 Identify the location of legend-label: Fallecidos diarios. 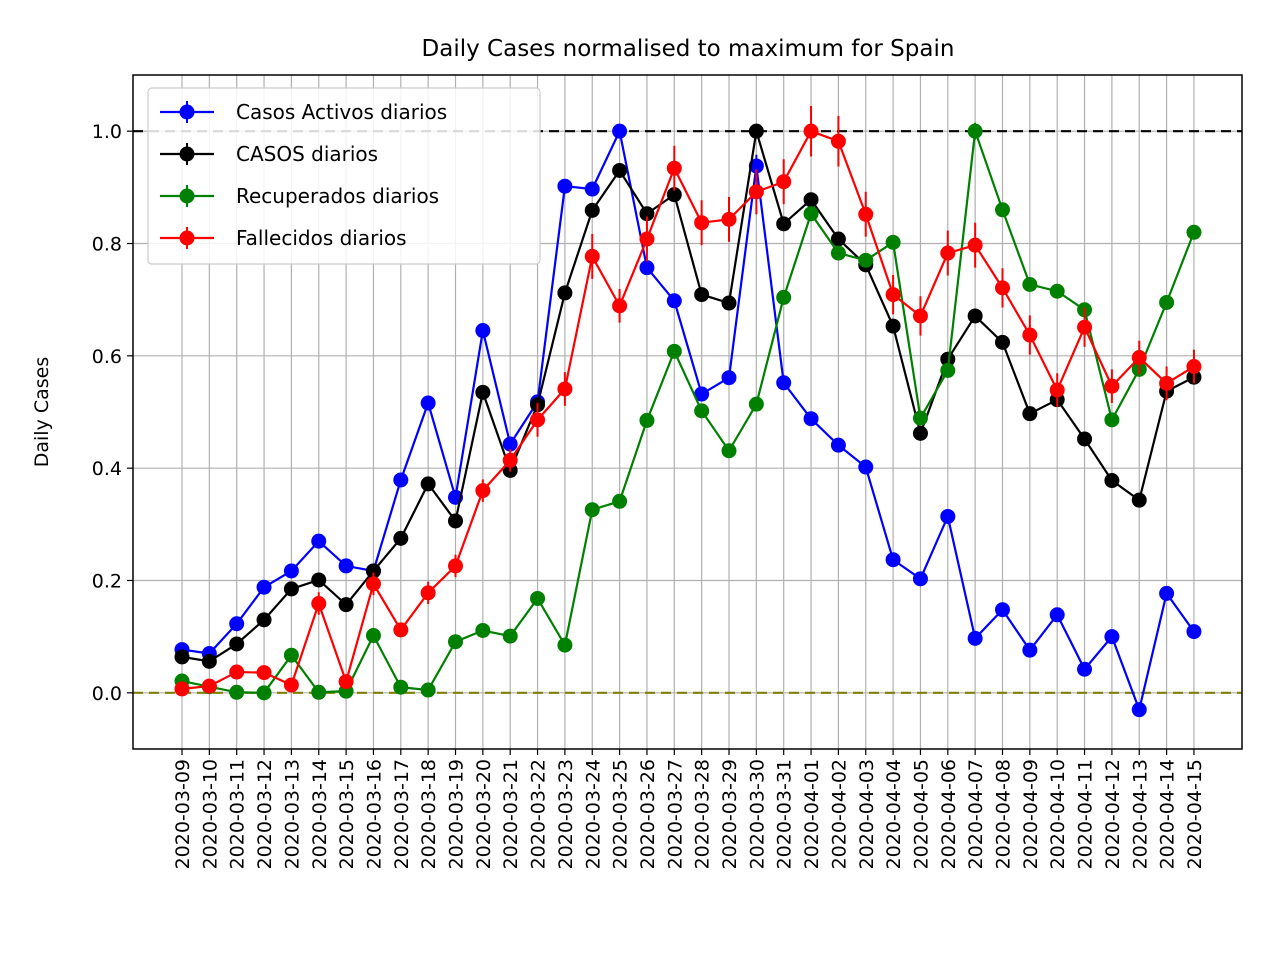
(321, 238).